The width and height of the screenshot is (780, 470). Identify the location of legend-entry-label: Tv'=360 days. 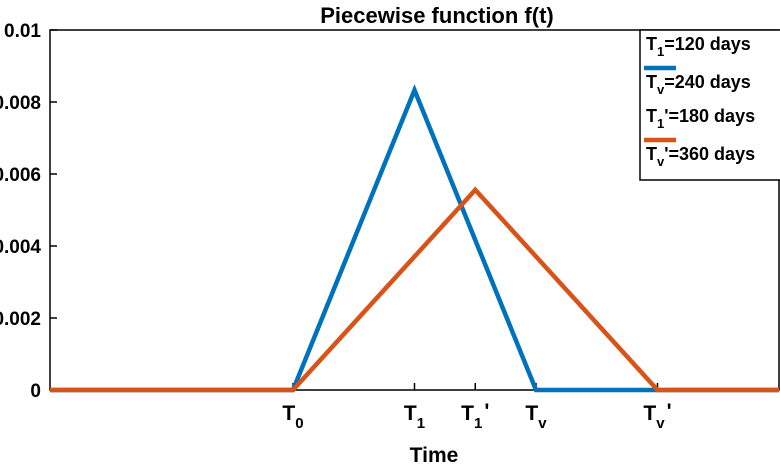
(700, 156).